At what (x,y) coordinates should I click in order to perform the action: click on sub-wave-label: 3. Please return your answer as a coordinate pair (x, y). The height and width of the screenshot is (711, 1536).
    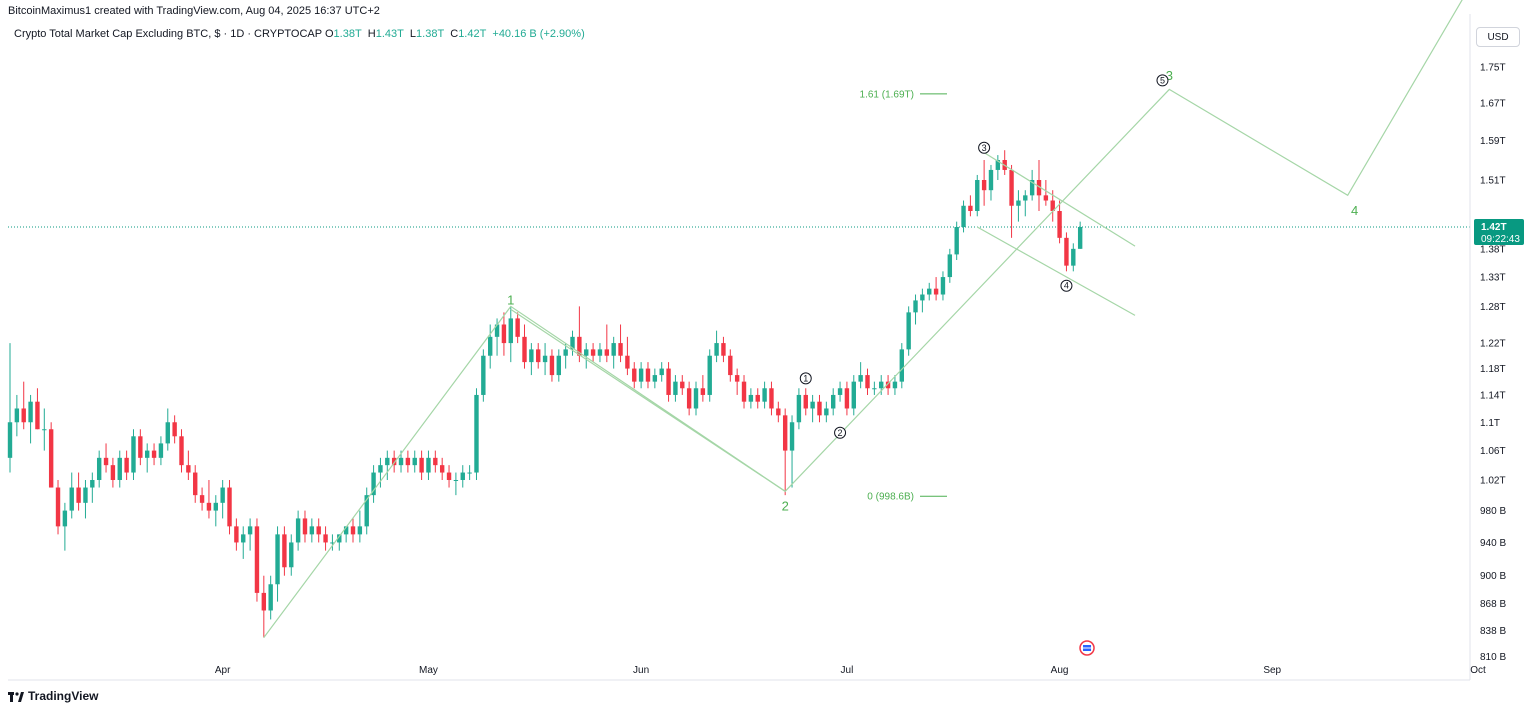
    Looking at the image, I should click on (984, 148).